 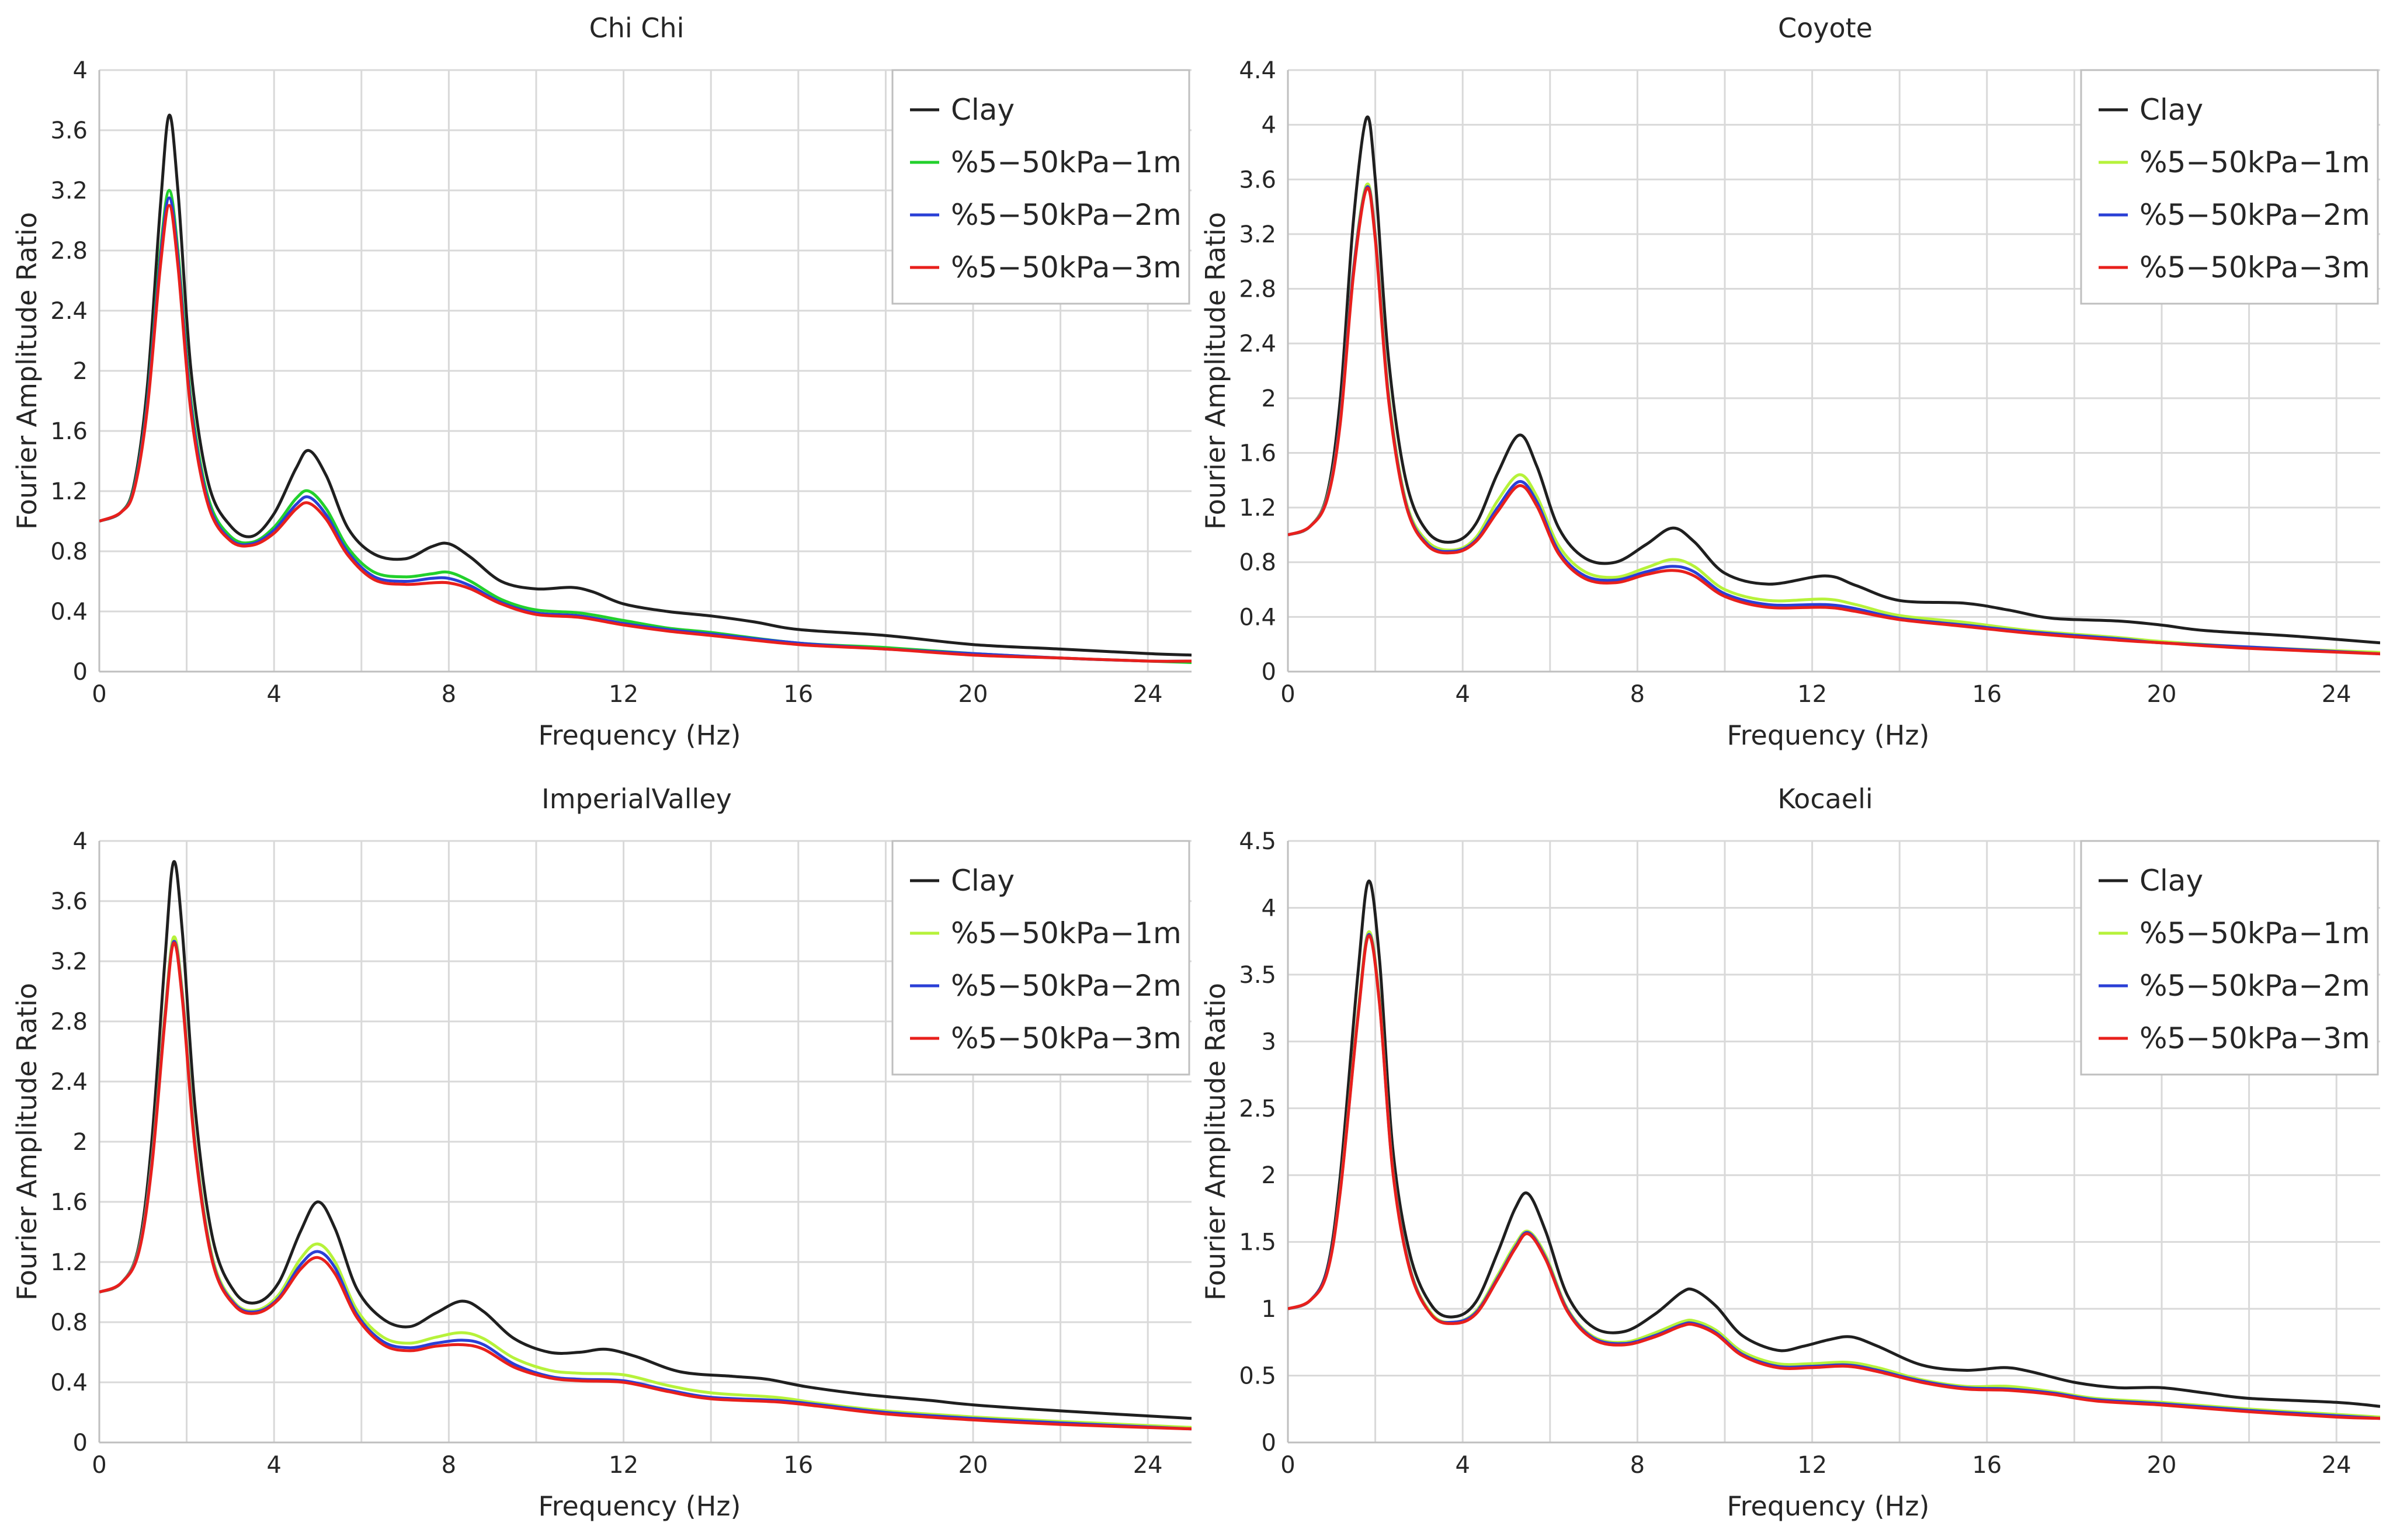 What do you see at coordinates (1257, 841) in the screenshot?
I see `y-tick-label: 4.5` at bounding box center [1257, 841].